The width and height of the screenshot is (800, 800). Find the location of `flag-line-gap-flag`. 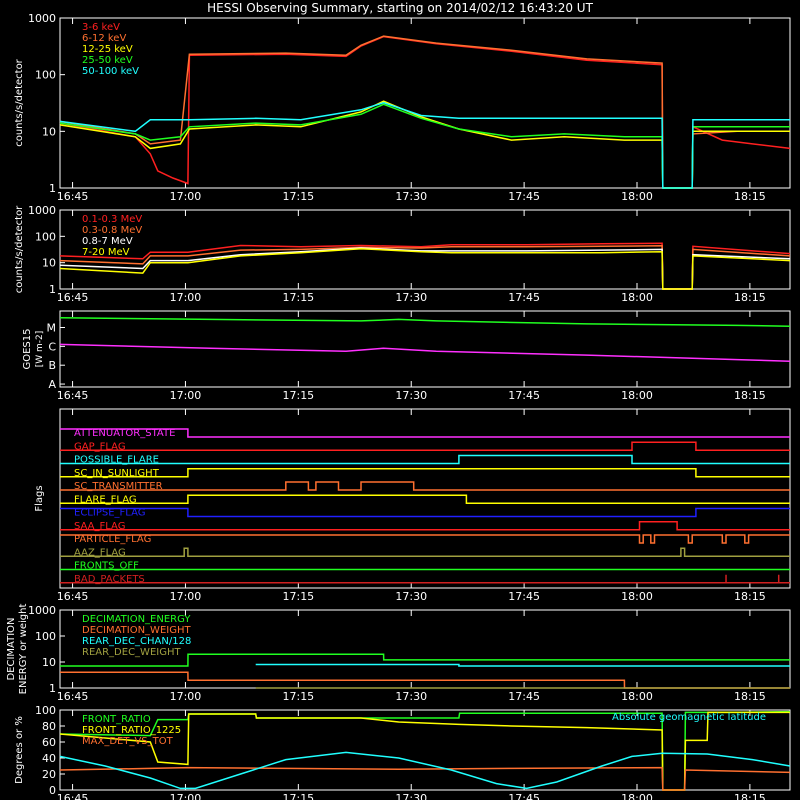

flag-line-gap-flag is located at coordinates (425, 446).